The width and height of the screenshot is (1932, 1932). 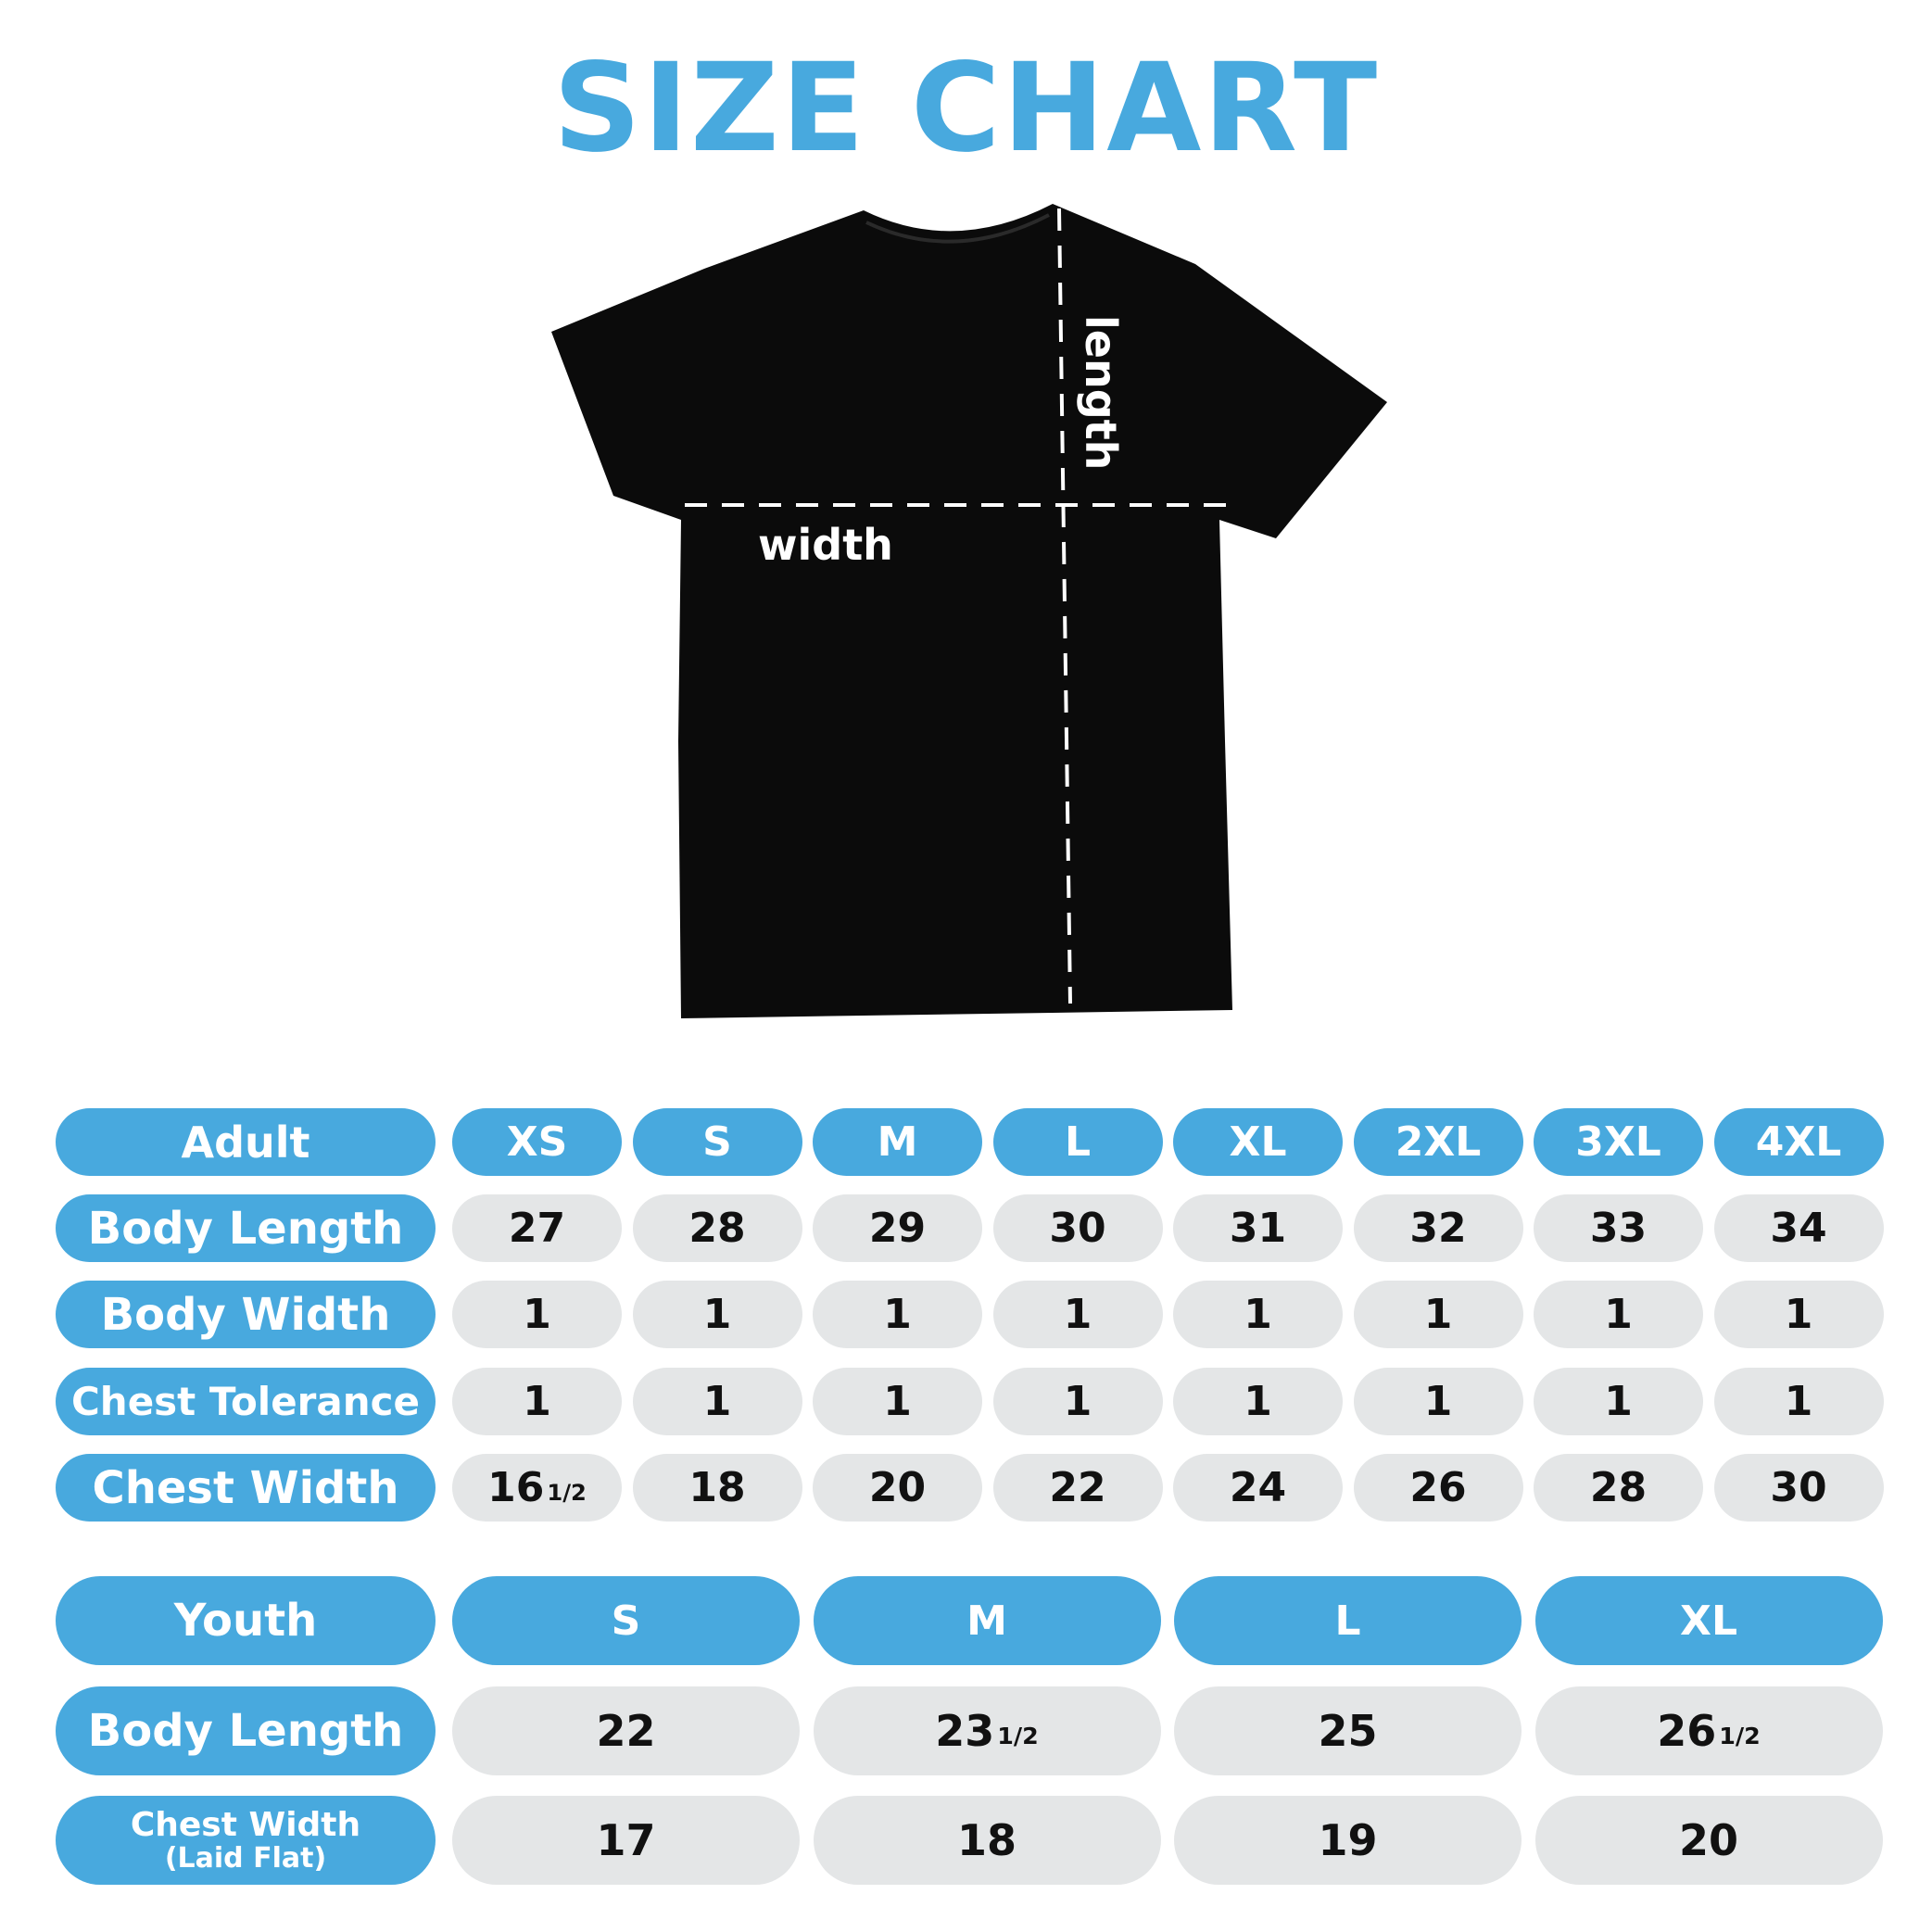 I want to click on cell-value: 27, so click(x=537, y=1228).